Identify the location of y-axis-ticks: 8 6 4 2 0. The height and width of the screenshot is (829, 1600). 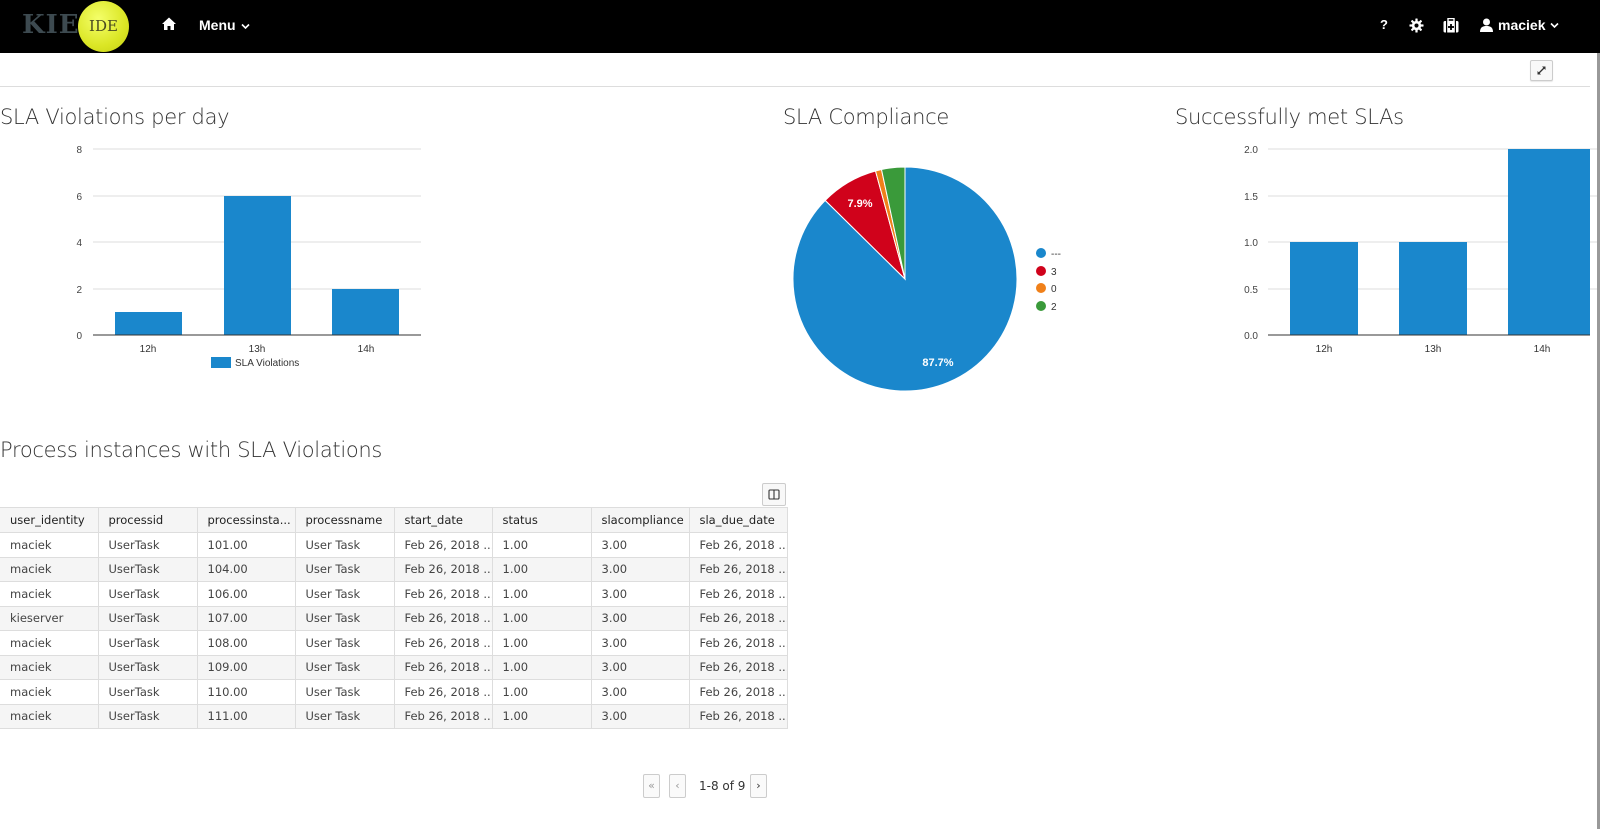
(79, 243).